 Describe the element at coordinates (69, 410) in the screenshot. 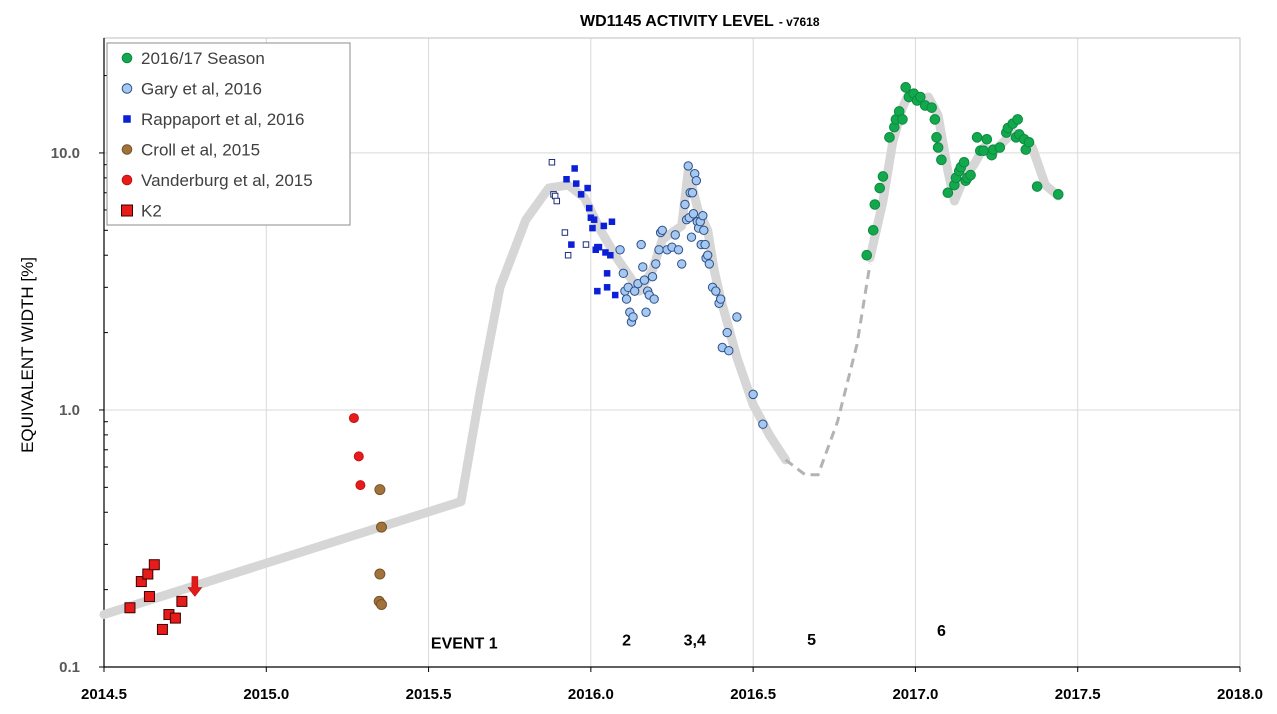

I see `y-tick-label: 1.0` at that location.